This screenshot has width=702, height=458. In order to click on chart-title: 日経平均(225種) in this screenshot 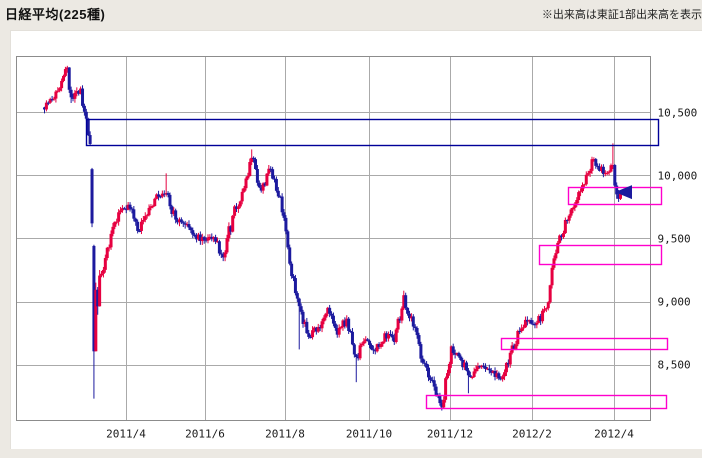, I will do `click(55, 14)`.